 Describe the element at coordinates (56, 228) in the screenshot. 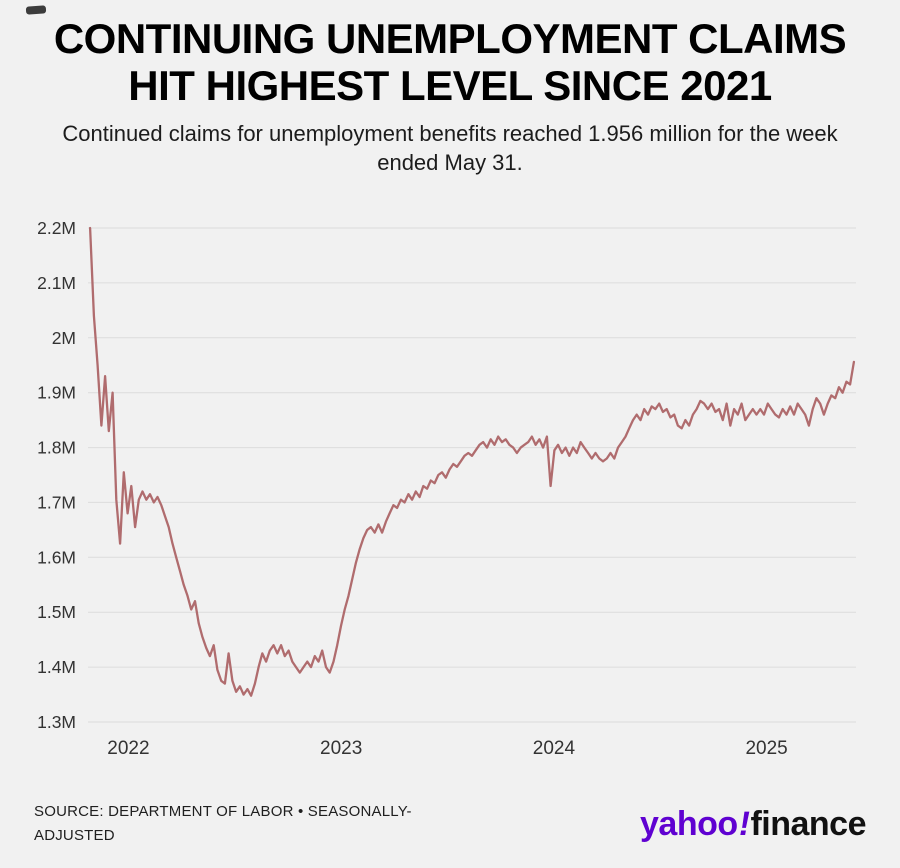

I see `y-tick-label: 2.2M` at that location.